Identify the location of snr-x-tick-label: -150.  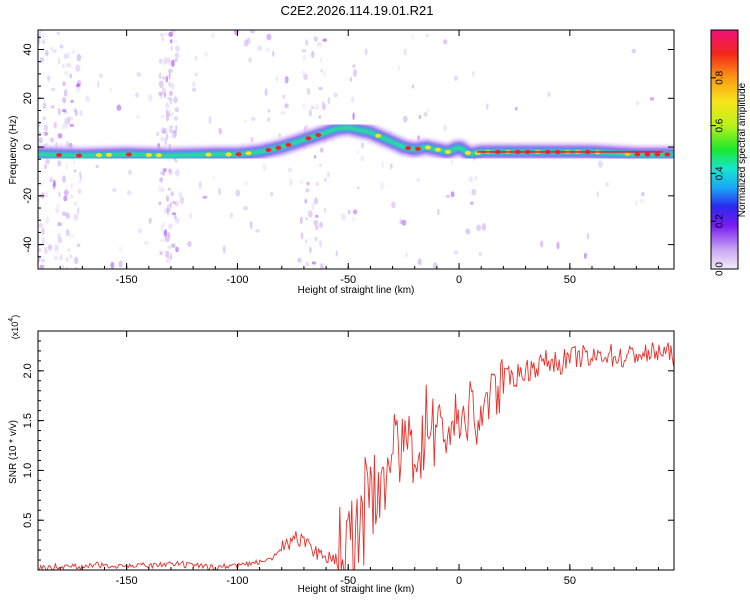
(127, 581).